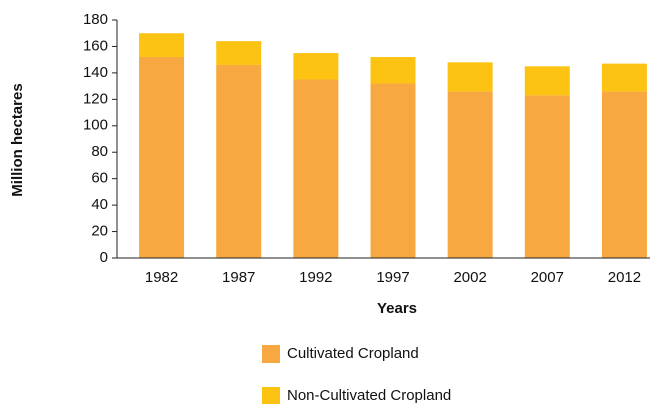 Image resolution: width=665 pixels, height=404 pixels. I want to click on y-tick-label: 120, so click(95, 98).